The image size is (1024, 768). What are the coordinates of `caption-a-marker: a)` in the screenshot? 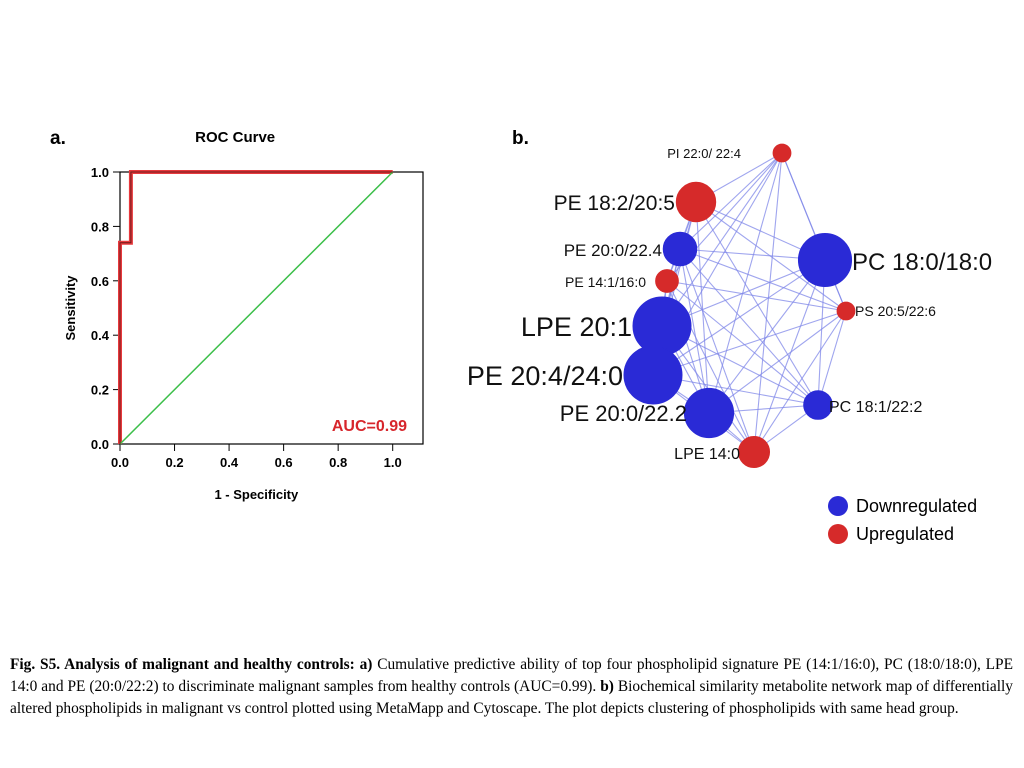 It's located at (366, 664).